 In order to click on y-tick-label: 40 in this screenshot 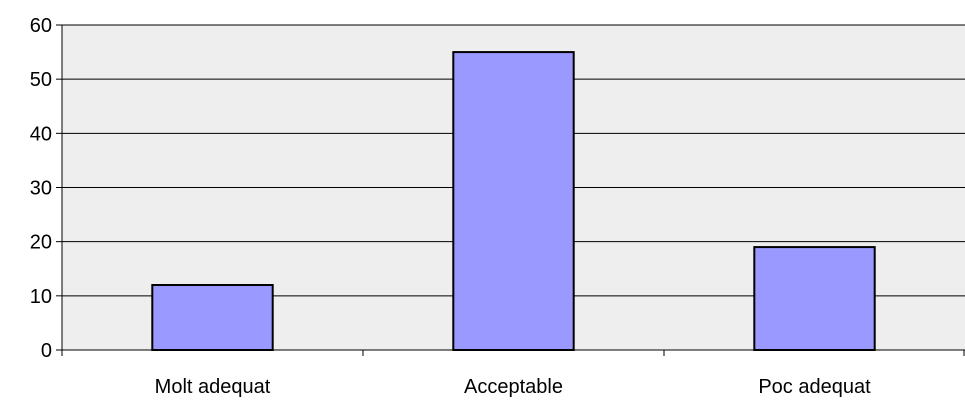, I will do `click(41, 134)`.